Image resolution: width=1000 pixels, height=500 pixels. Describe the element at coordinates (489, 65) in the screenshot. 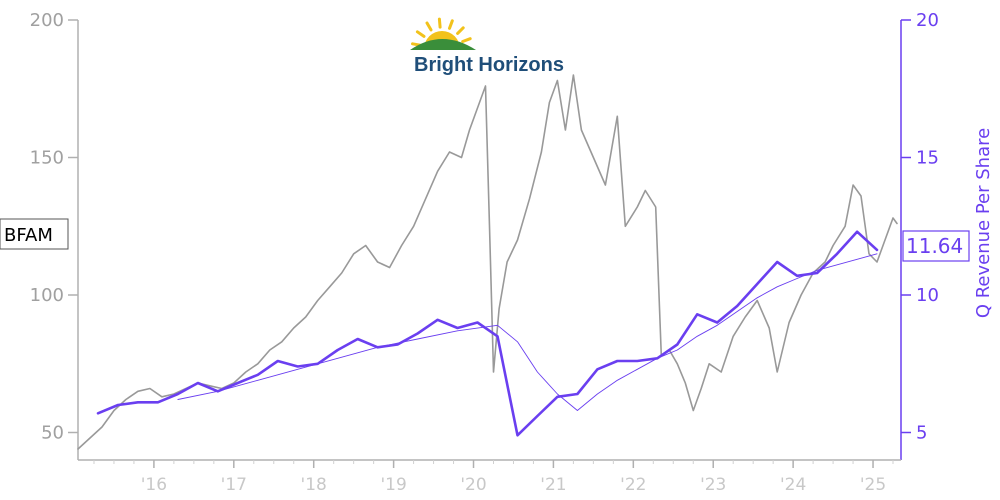

I see `logo-text: Bright Horizons` at that location.